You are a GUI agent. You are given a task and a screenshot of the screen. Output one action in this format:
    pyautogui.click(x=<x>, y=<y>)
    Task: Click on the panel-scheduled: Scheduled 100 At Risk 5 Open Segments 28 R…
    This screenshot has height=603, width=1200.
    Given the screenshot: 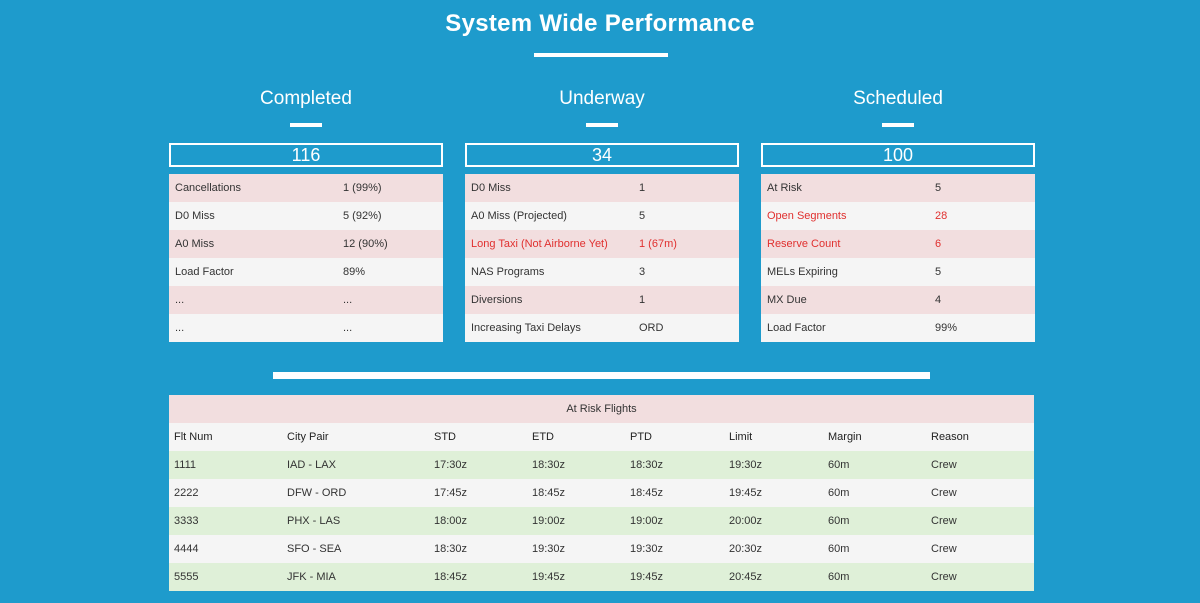 What is the action you would take?
    pyautogui.click(x=898, y=214)
    